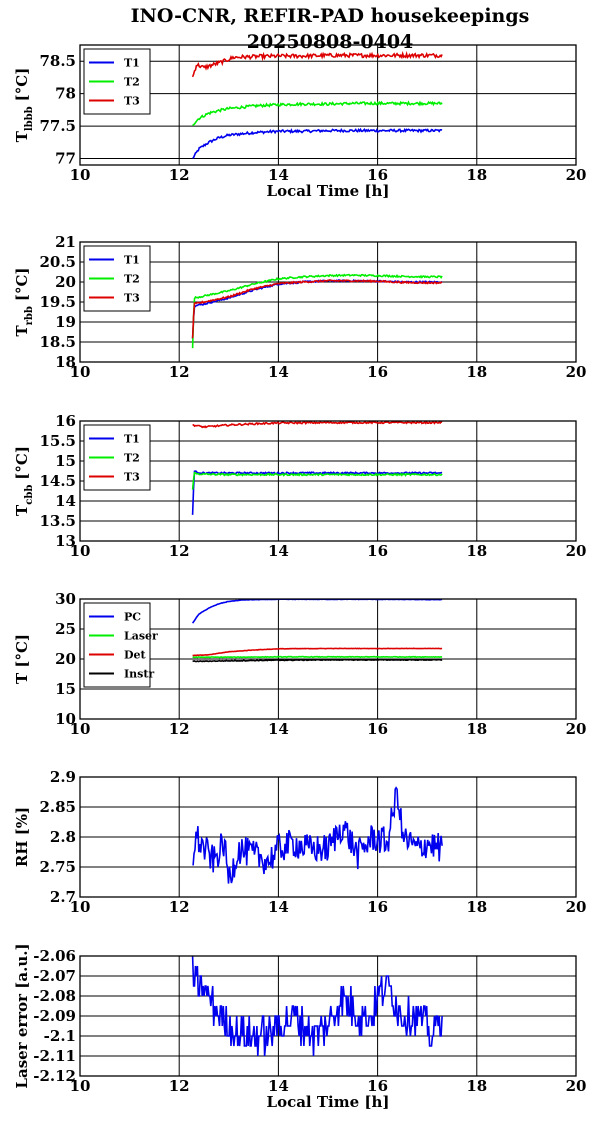 This screenshot has height=1134, width=595. I want to click on y-tick-label: 2.85, so click(57, 807).